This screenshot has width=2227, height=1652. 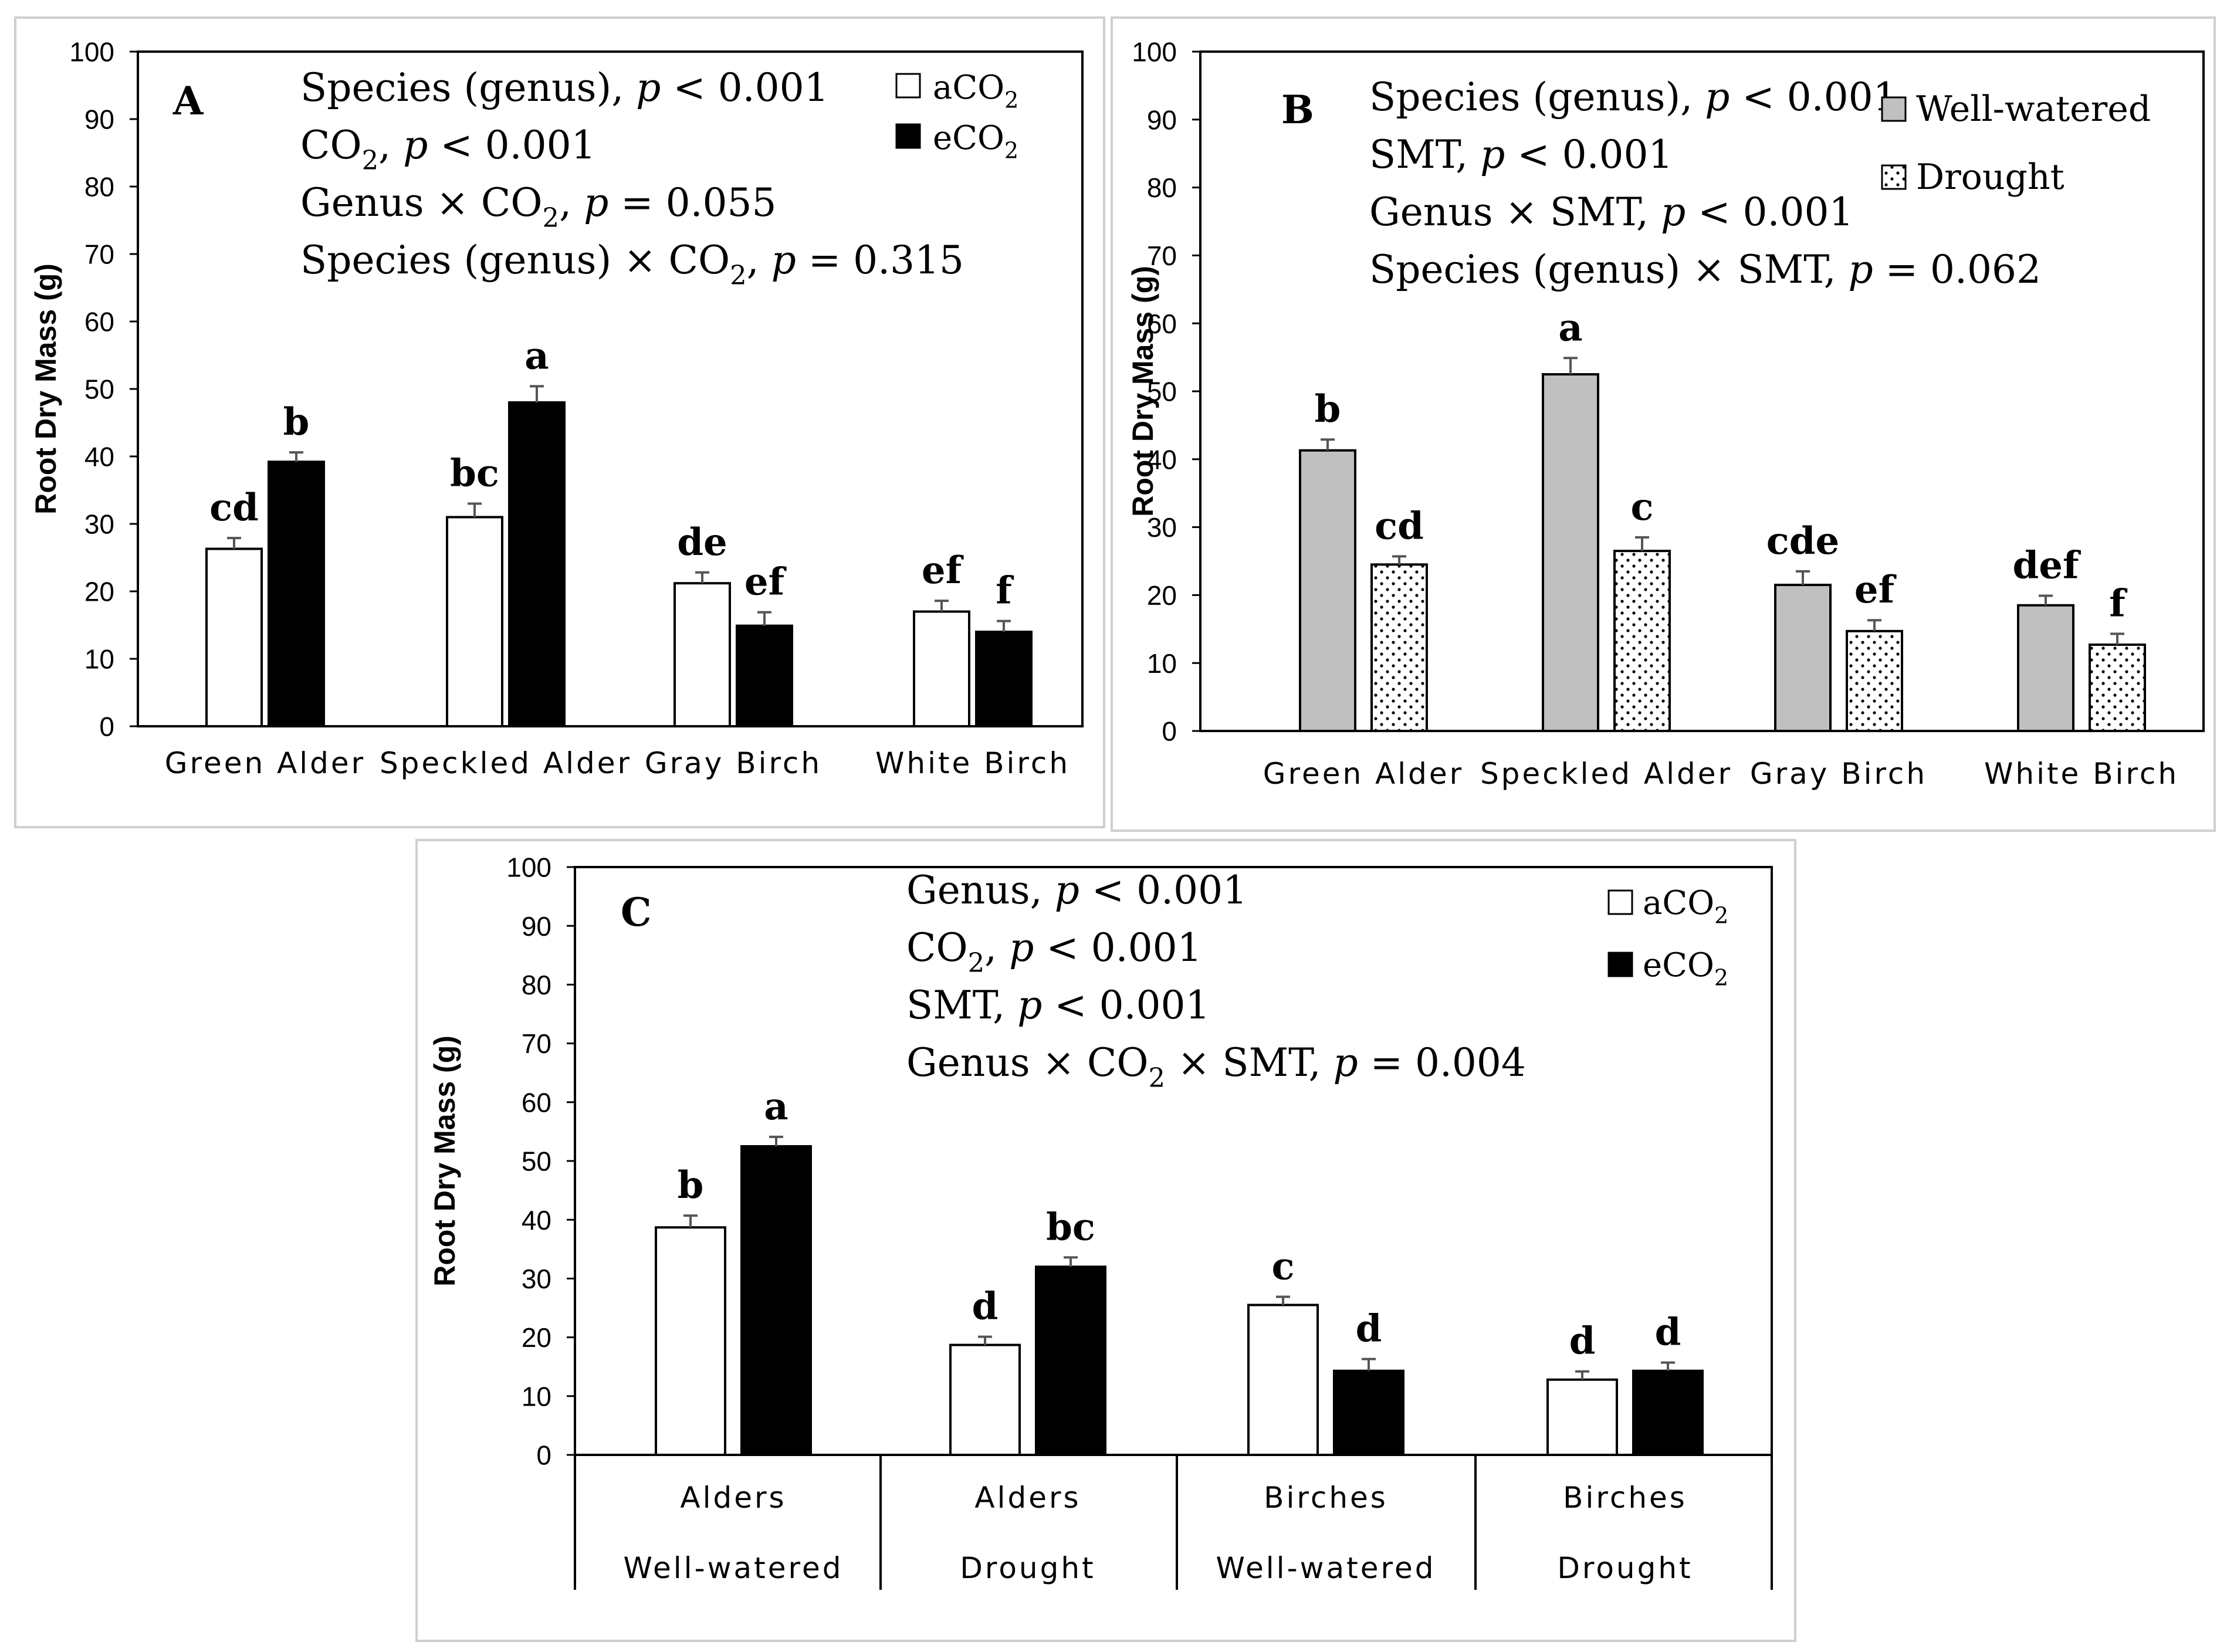 I want to click on panel-letter: B, so click(x=1297, y=110).